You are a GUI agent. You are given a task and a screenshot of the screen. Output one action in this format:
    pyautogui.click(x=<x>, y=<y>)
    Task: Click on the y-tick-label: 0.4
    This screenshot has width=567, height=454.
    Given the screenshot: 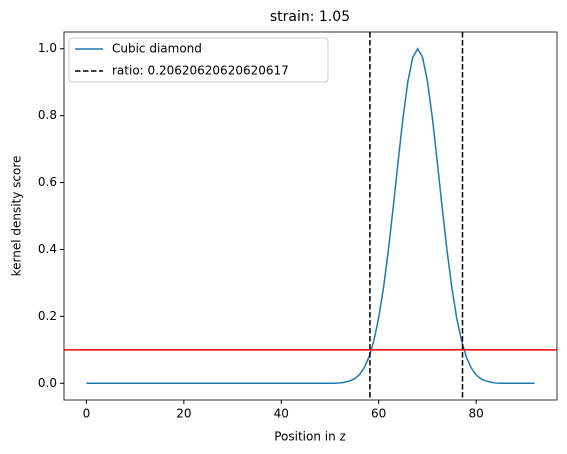 What is the action you would take?
    pyautogui.click(x=47, y=249)
    